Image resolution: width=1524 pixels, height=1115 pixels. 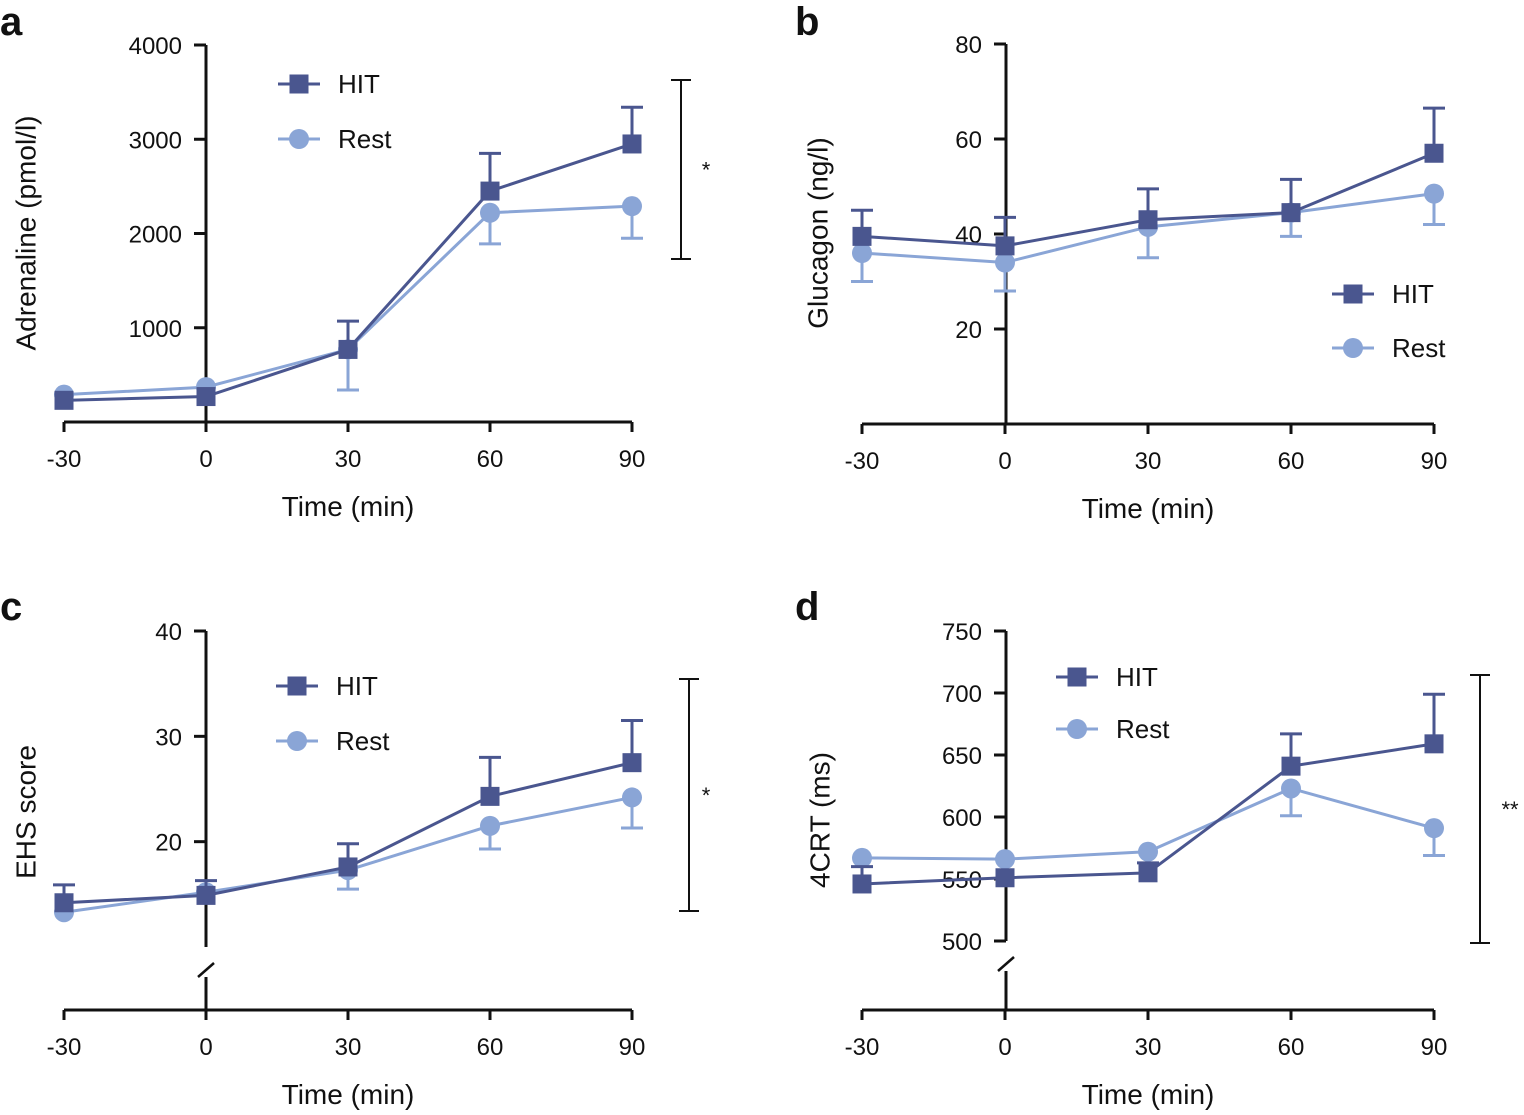 I want to click on y-axis-title: Glucagon (ng/l), so click(x=817, y=232).